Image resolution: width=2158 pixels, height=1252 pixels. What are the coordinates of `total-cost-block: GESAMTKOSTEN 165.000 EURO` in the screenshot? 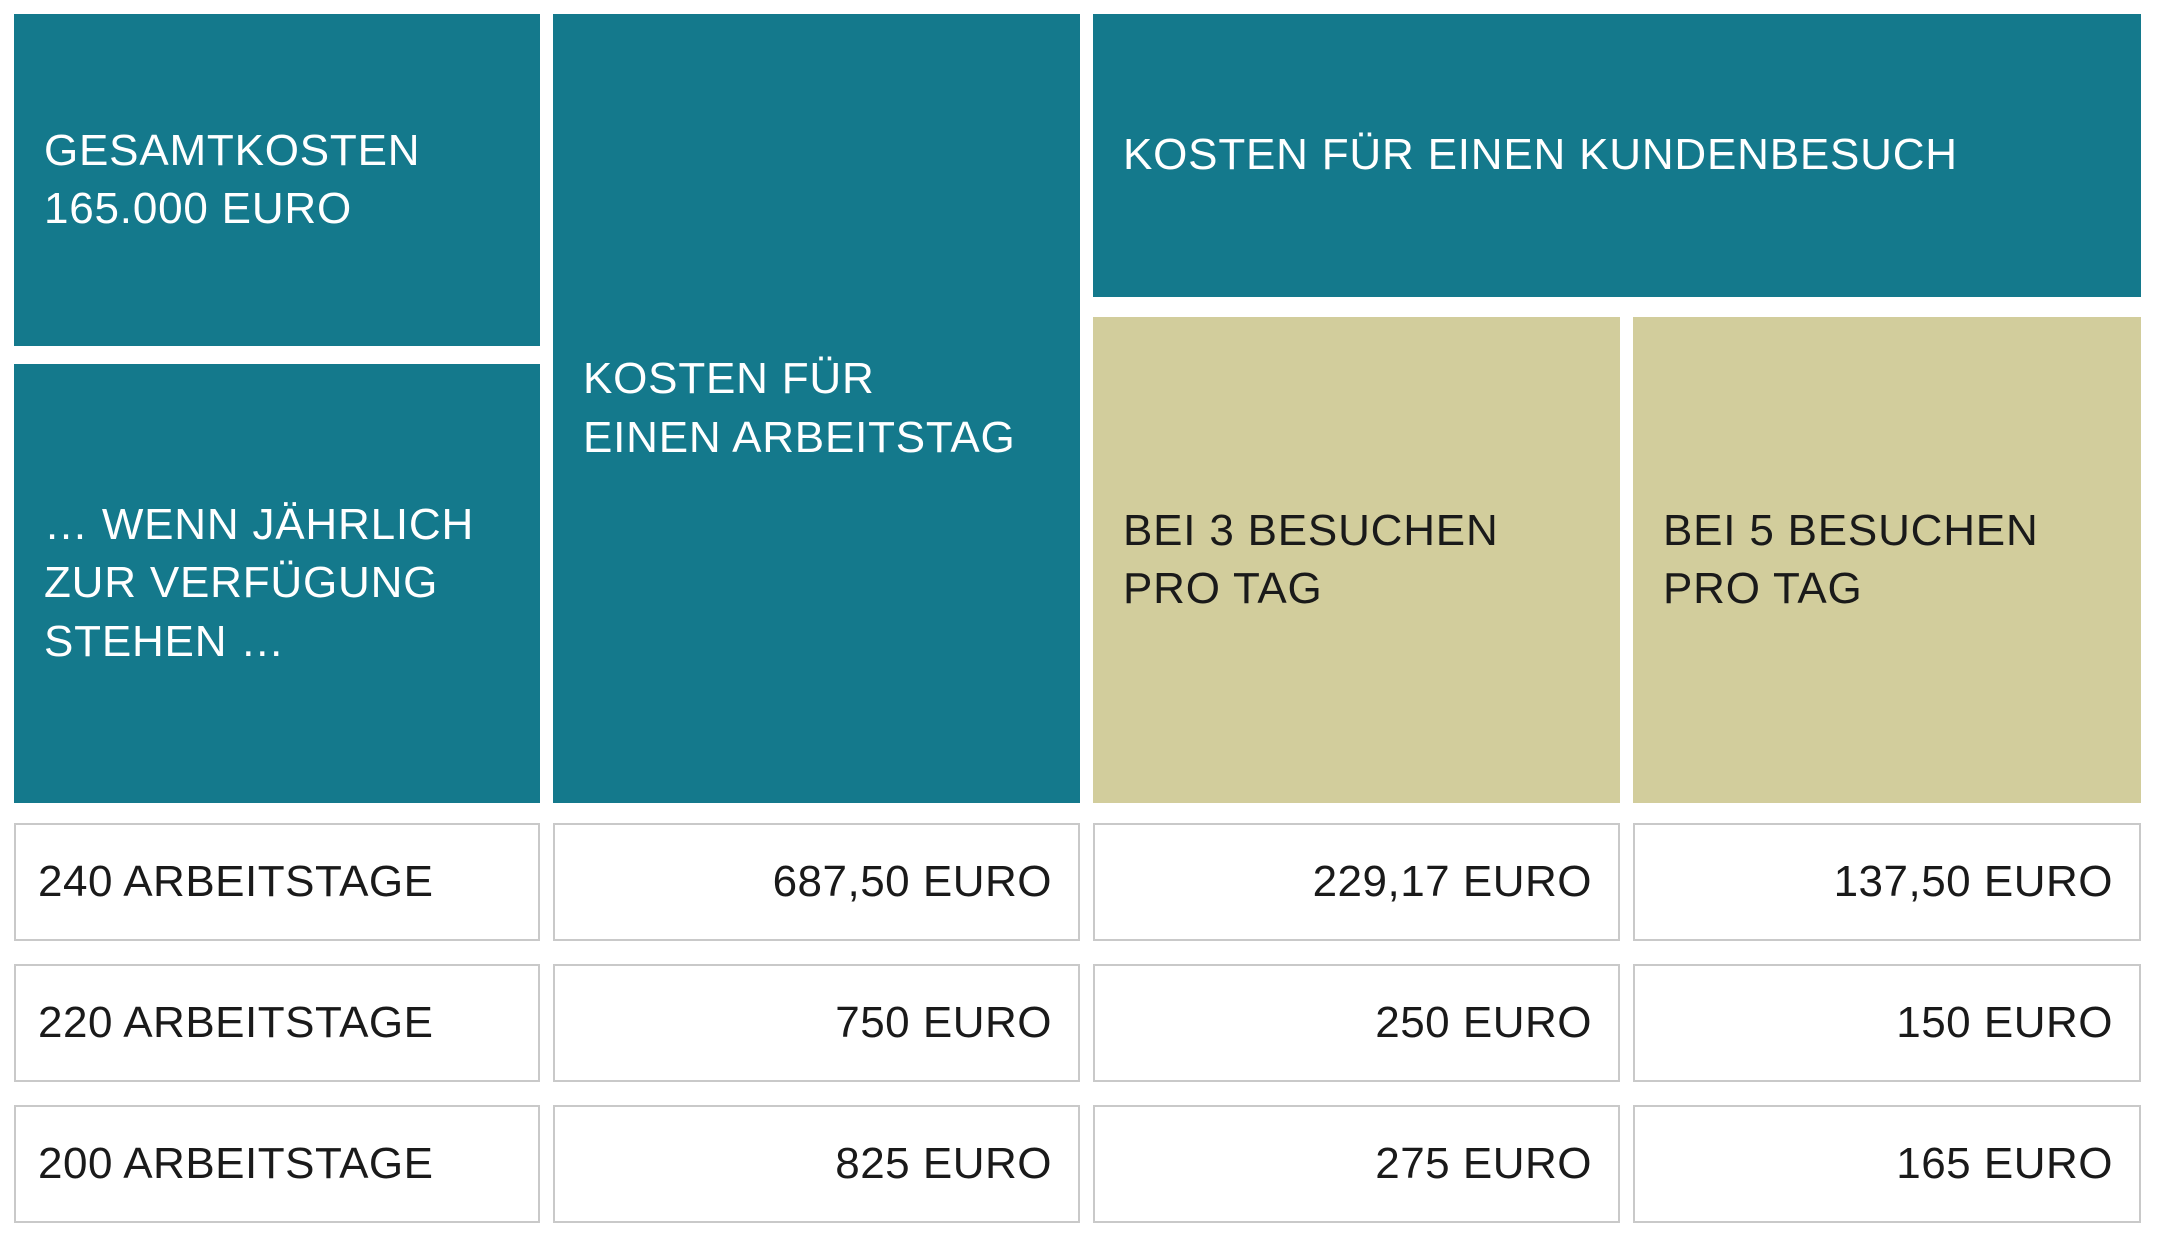 It's located at (277, 180).